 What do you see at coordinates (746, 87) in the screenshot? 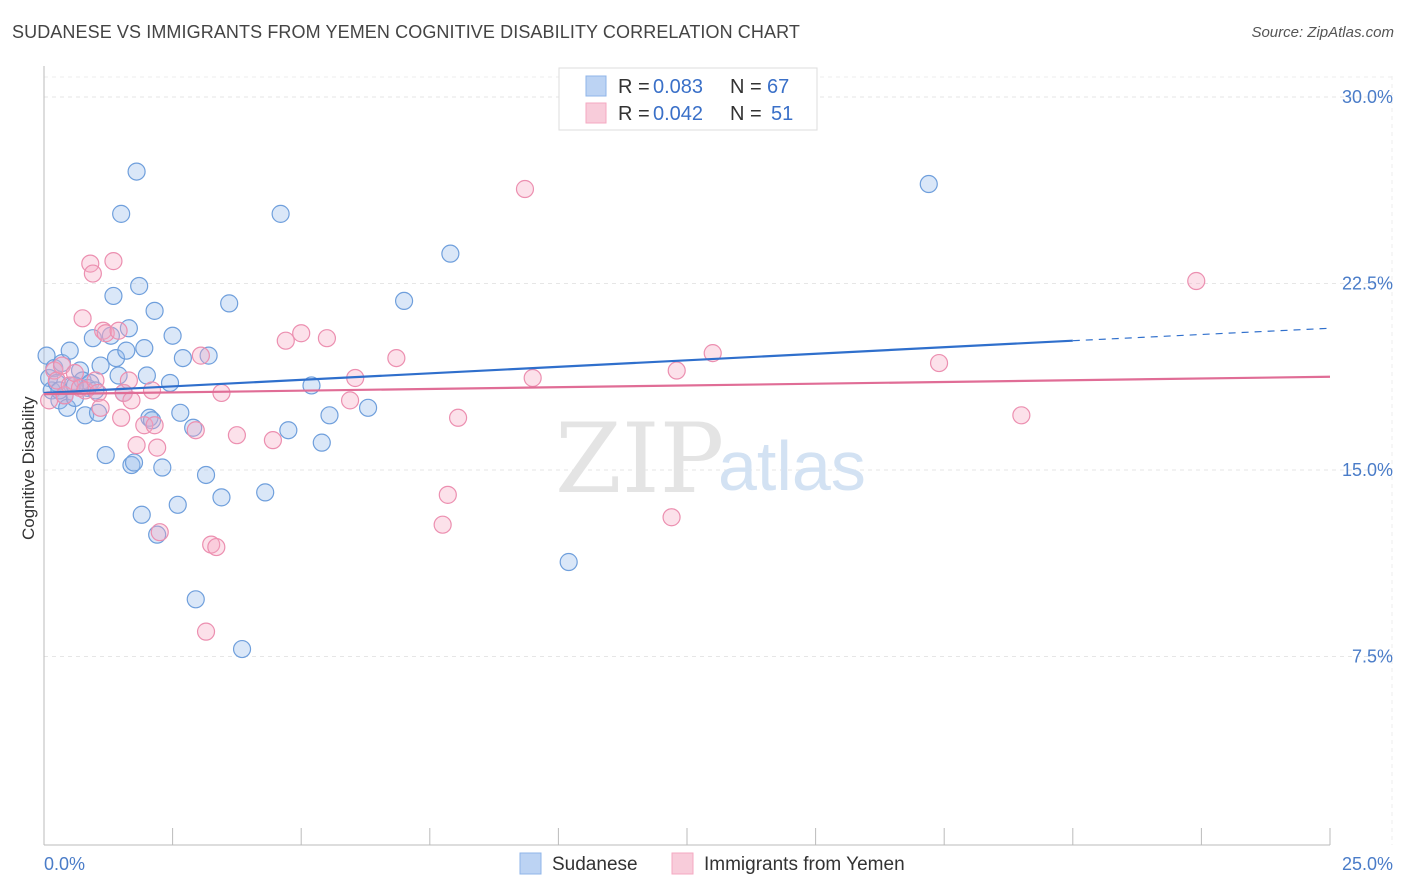
I see `legend-n-label-1: N =` at bounding box center [746, 87].